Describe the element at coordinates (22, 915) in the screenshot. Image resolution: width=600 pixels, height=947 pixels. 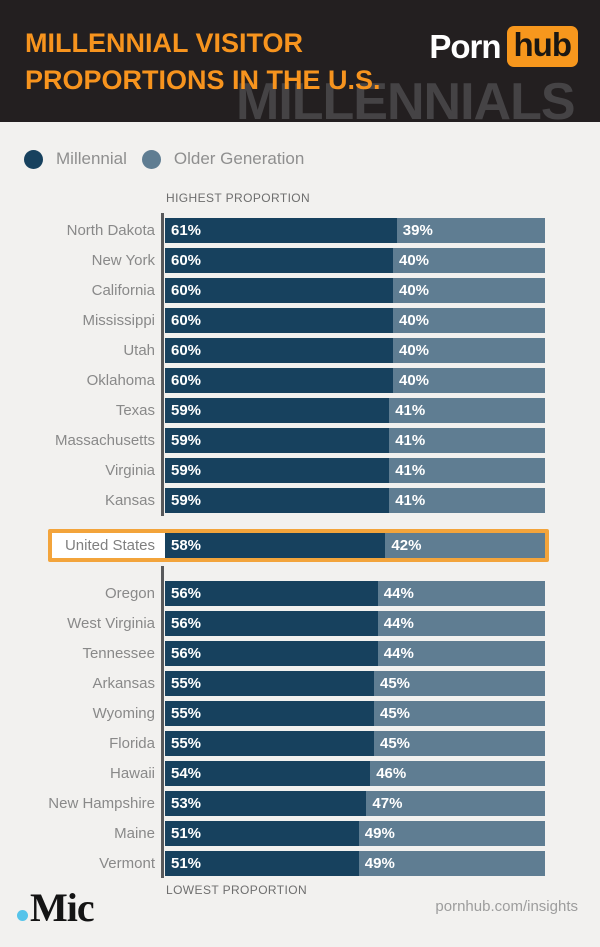
I see `mic-logo-dot-icon` at that location.